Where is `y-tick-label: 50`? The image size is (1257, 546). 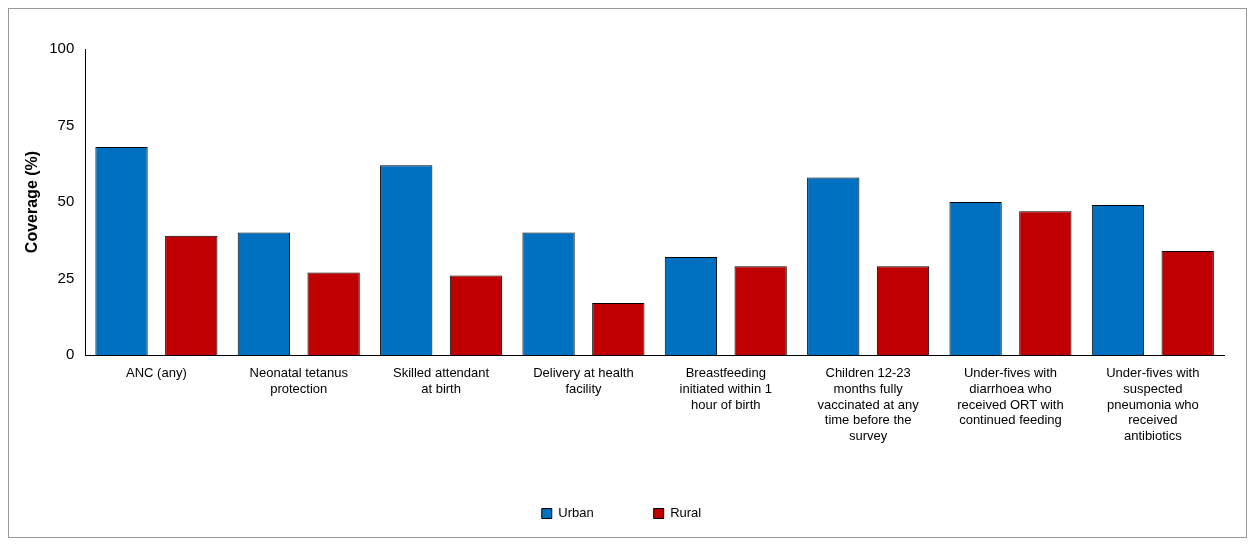
y-tick-label: 50 is located at coordinates (66, 201).